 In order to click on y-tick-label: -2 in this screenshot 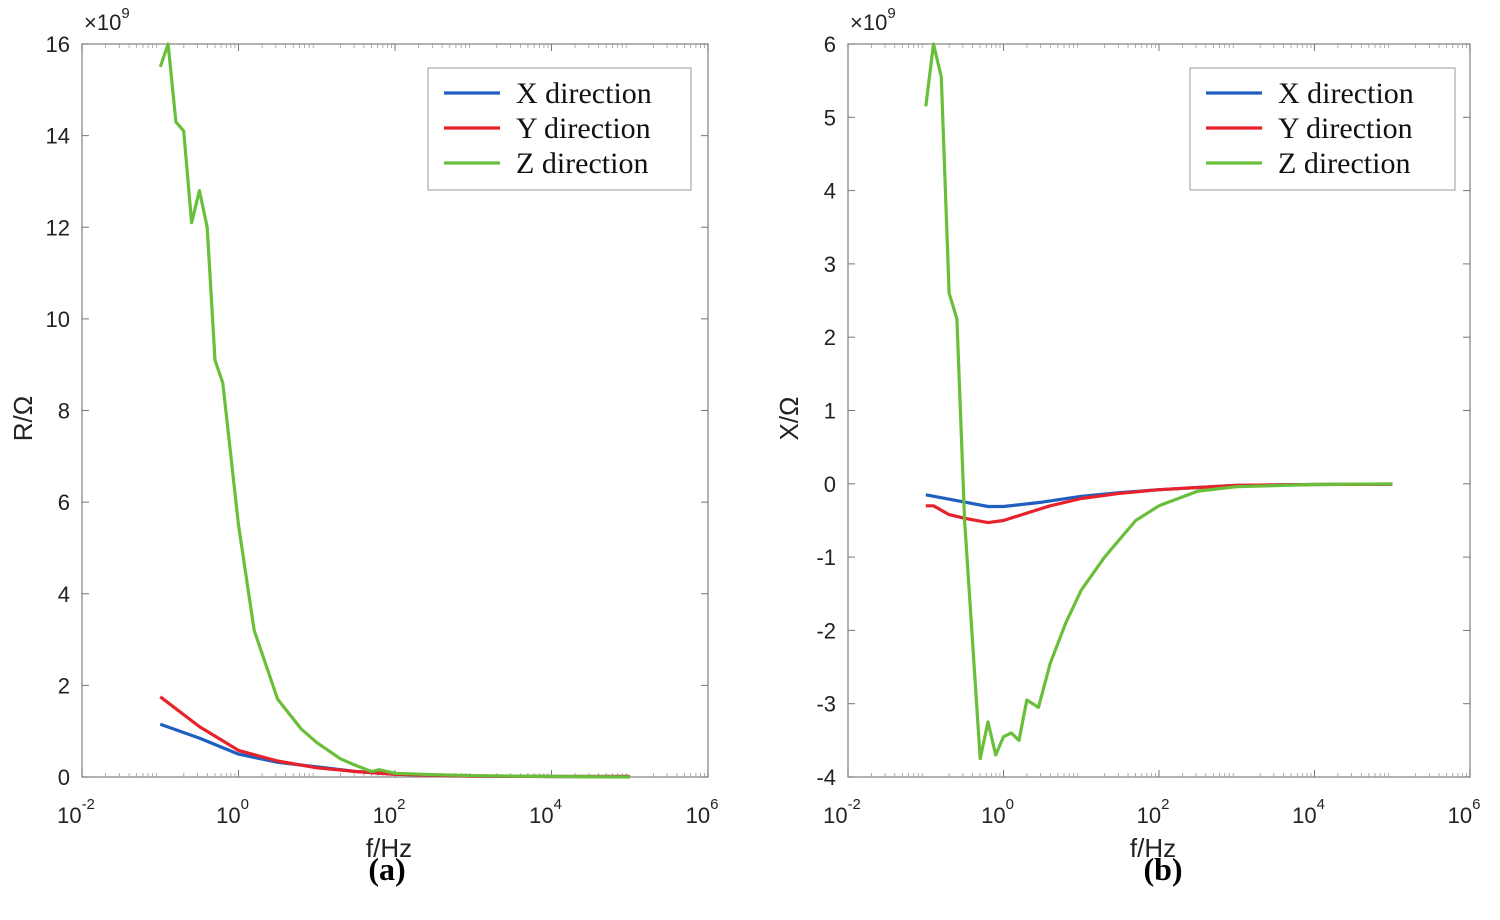, I will do `click(826, 630)`.